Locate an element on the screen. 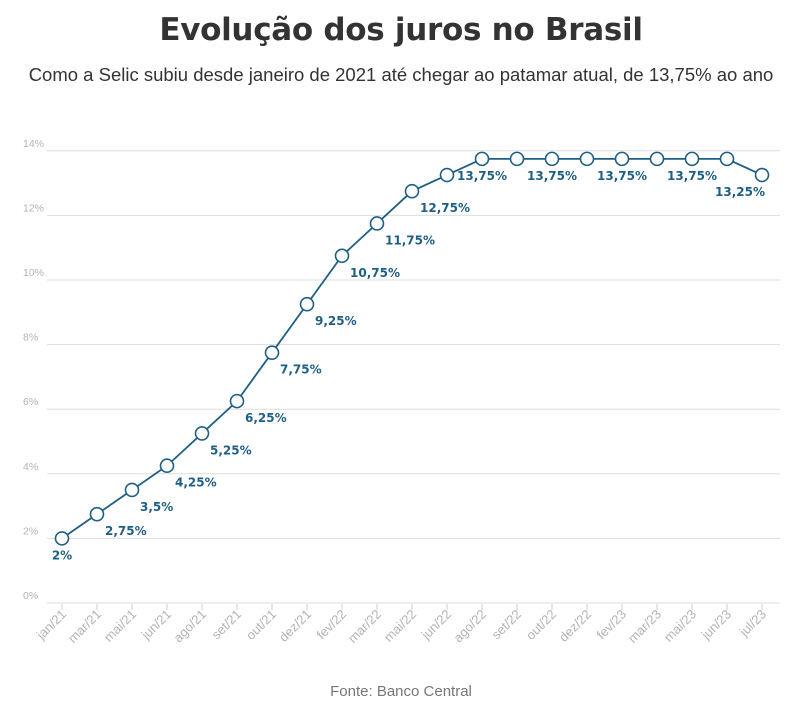 This screenshot has height=714, width=802. data-label: 6,25% is located at coordinates (266, 418).